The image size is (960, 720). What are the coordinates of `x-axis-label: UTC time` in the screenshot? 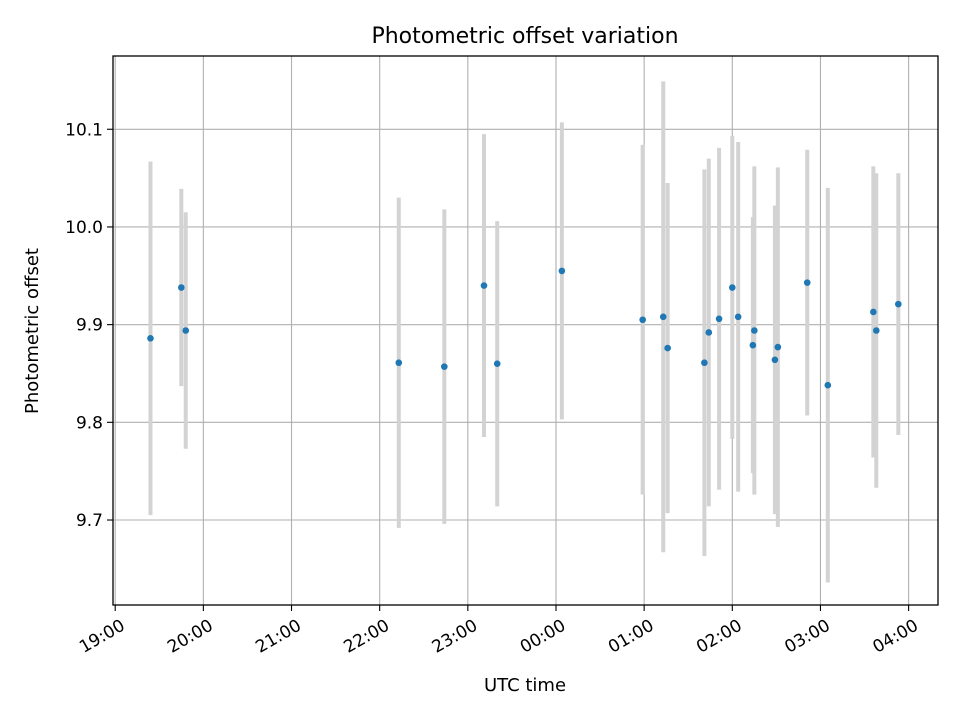 It's located at (525, 685).